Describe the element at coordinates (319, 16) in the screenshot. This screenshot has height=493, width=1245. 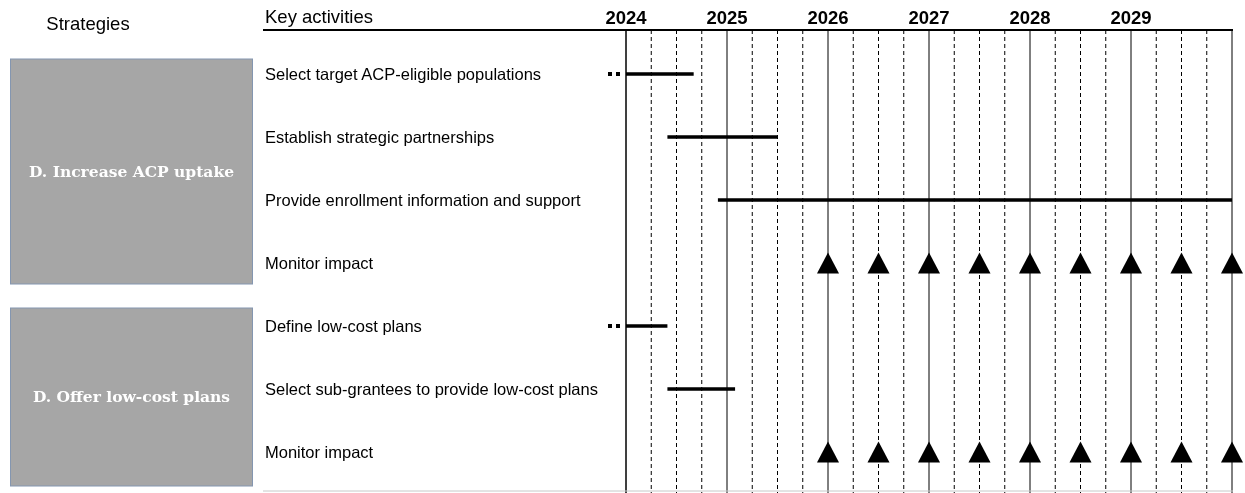
I see `y-axis-title: Key activities` at that location.